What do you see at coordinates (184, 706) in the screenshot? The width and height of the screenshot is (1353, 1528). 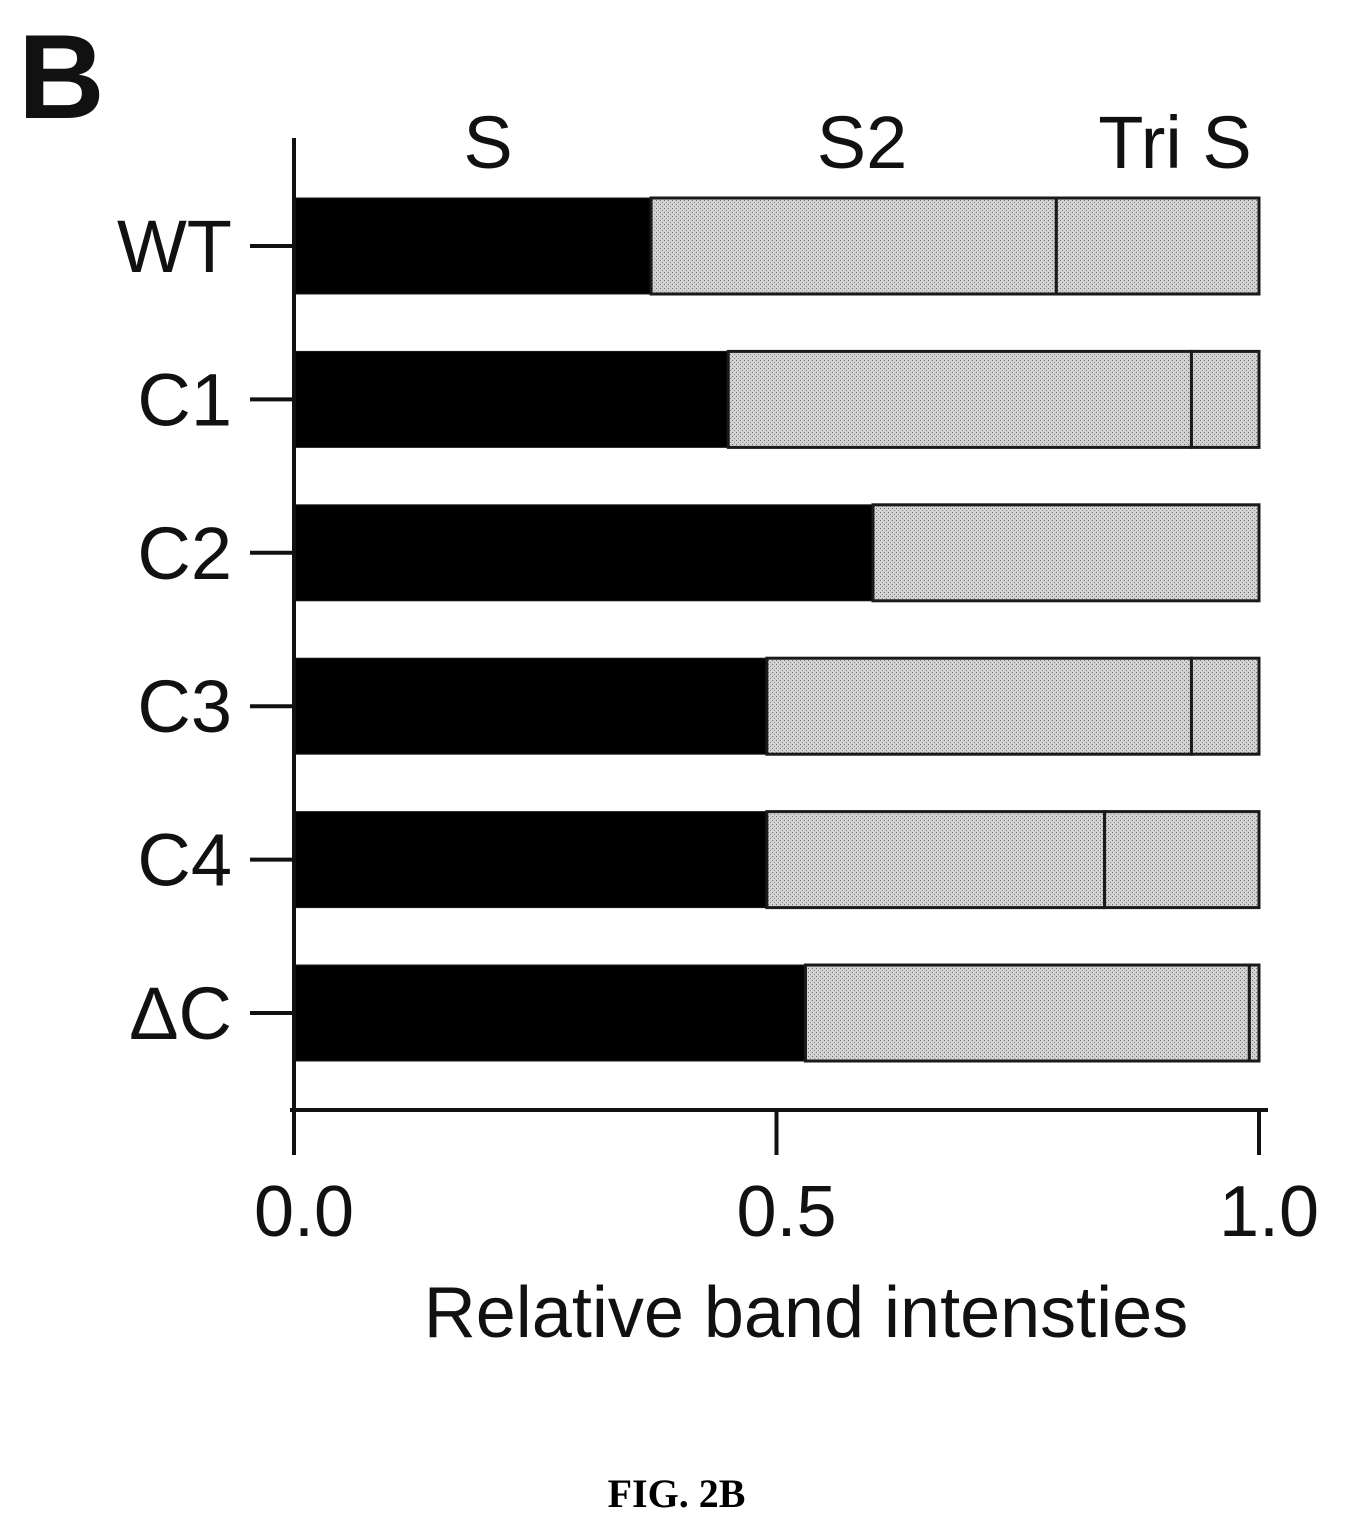 I see `category-label: C3` at bounding box center [184, 706].